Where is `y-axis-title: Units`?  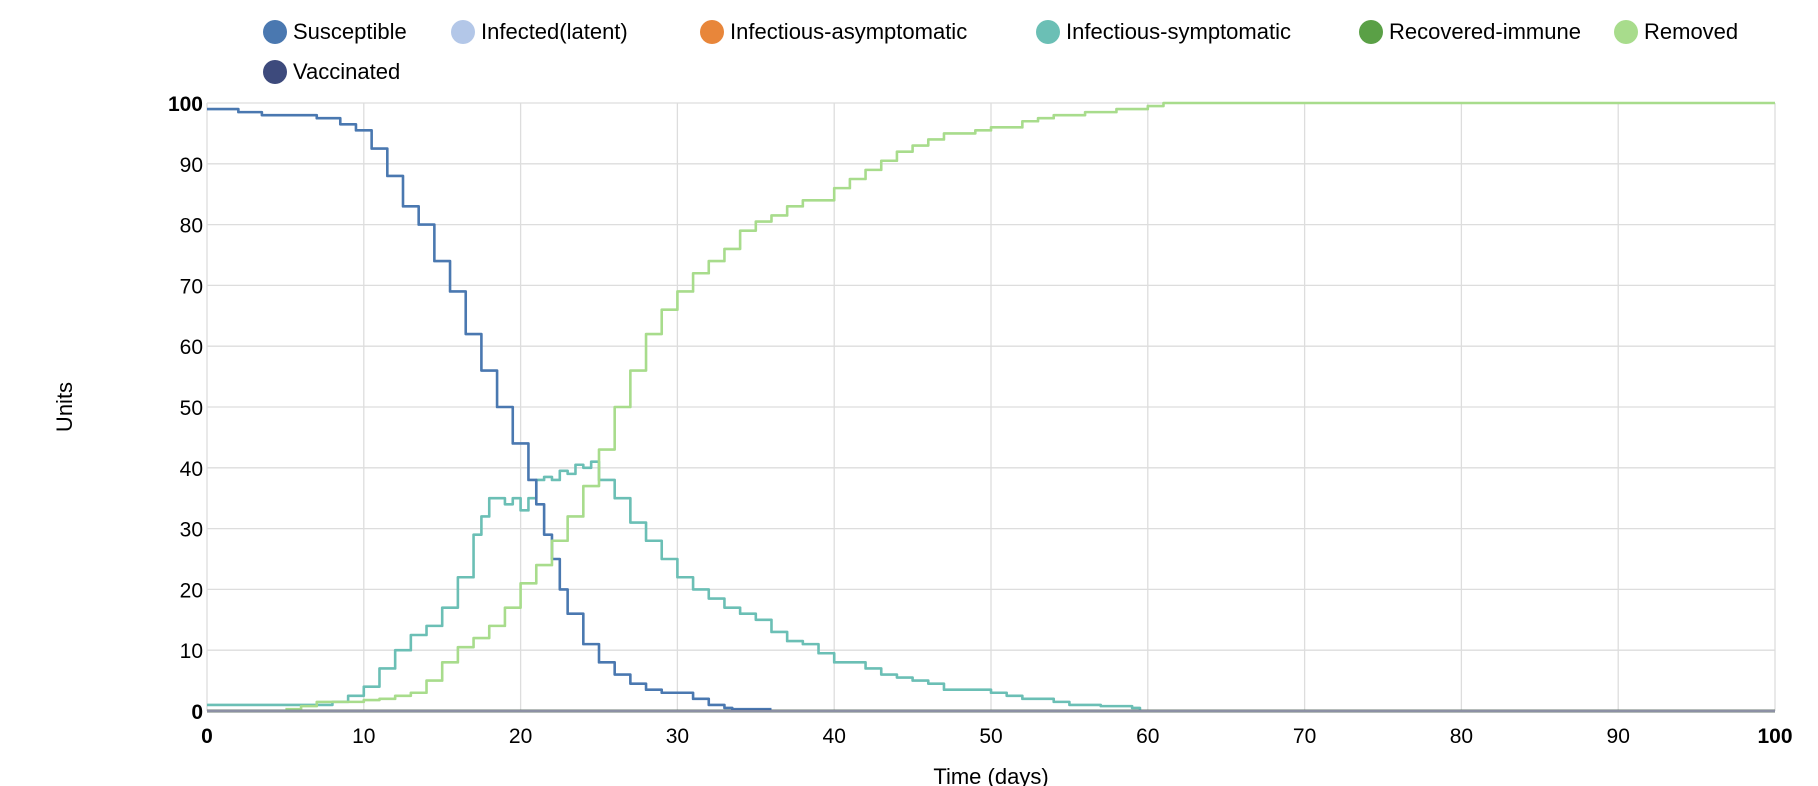
y-axis-title: Units is located at coordinates (64, 407).